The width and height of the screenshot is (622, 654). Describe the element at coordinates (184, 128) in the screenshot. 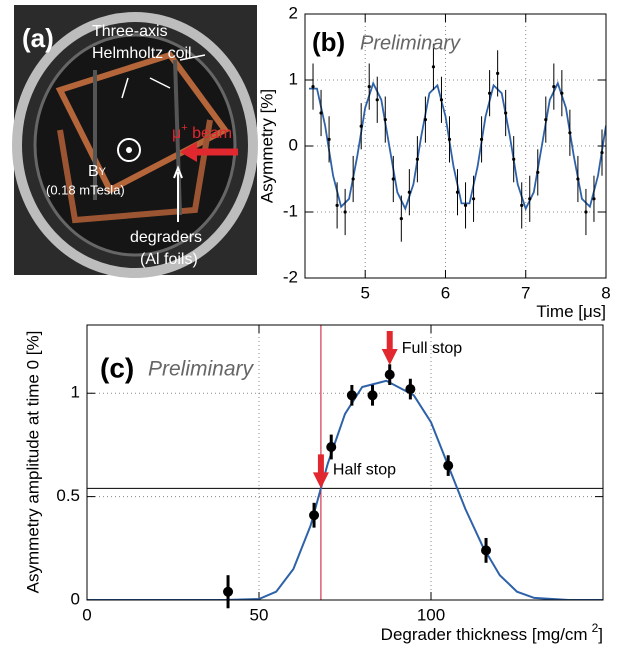

I see `beam-label-sup: +` at that location.